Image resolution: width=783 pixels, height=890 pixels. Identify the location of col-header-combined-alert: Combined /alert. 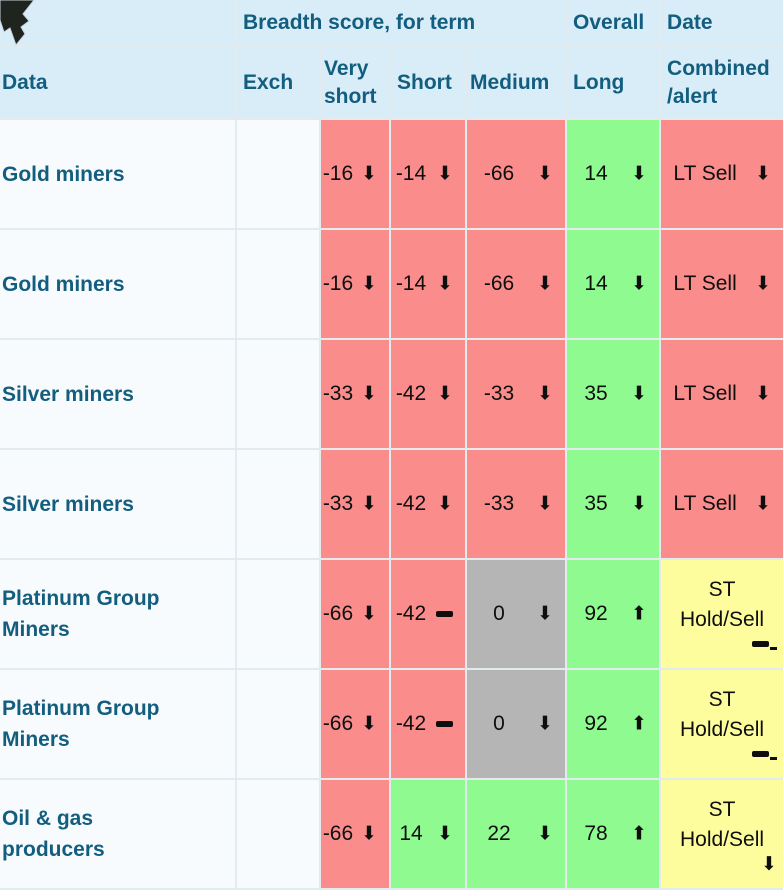
(721, 83).